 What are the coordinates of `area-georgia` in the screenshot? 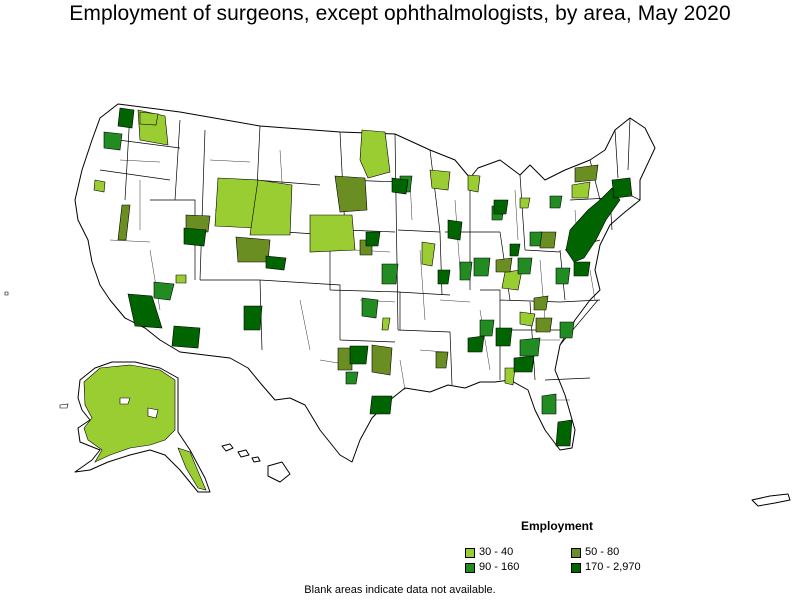 It's located at (530, 347).